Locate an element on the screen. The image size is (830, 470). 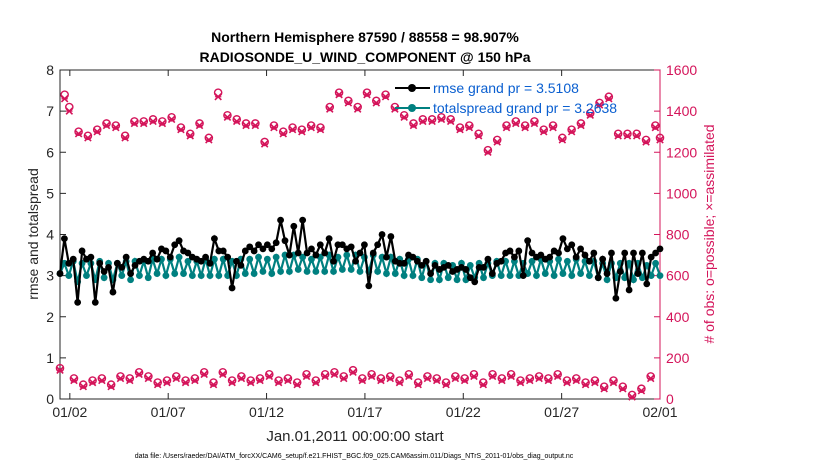
x-tick-label: 01/17 is located at coordinates (364, 412).